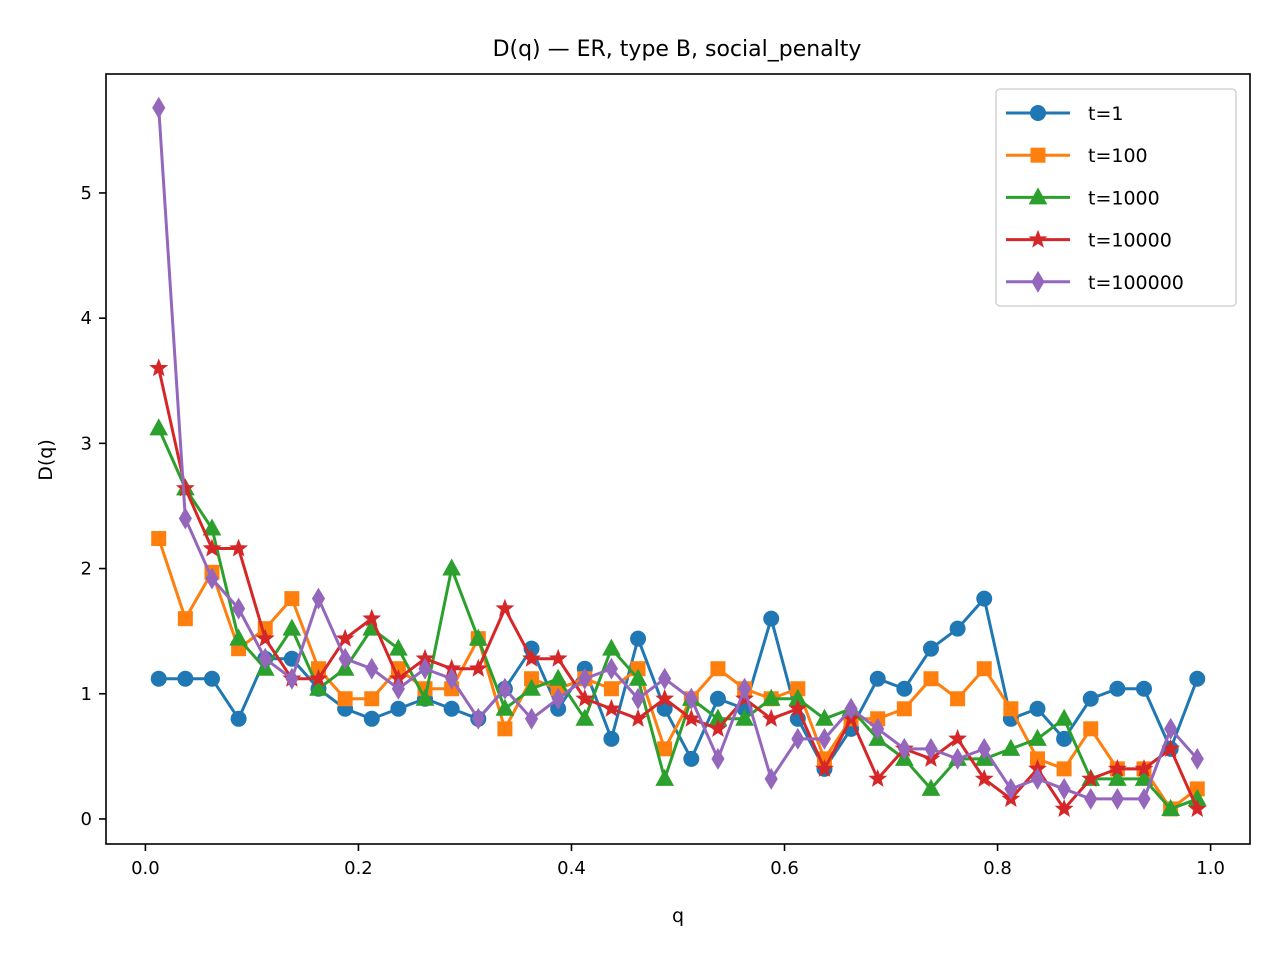  Describe the element at coordinates (185, 518) in the screenshot. I see `data-point-t=100000-1` at that location.